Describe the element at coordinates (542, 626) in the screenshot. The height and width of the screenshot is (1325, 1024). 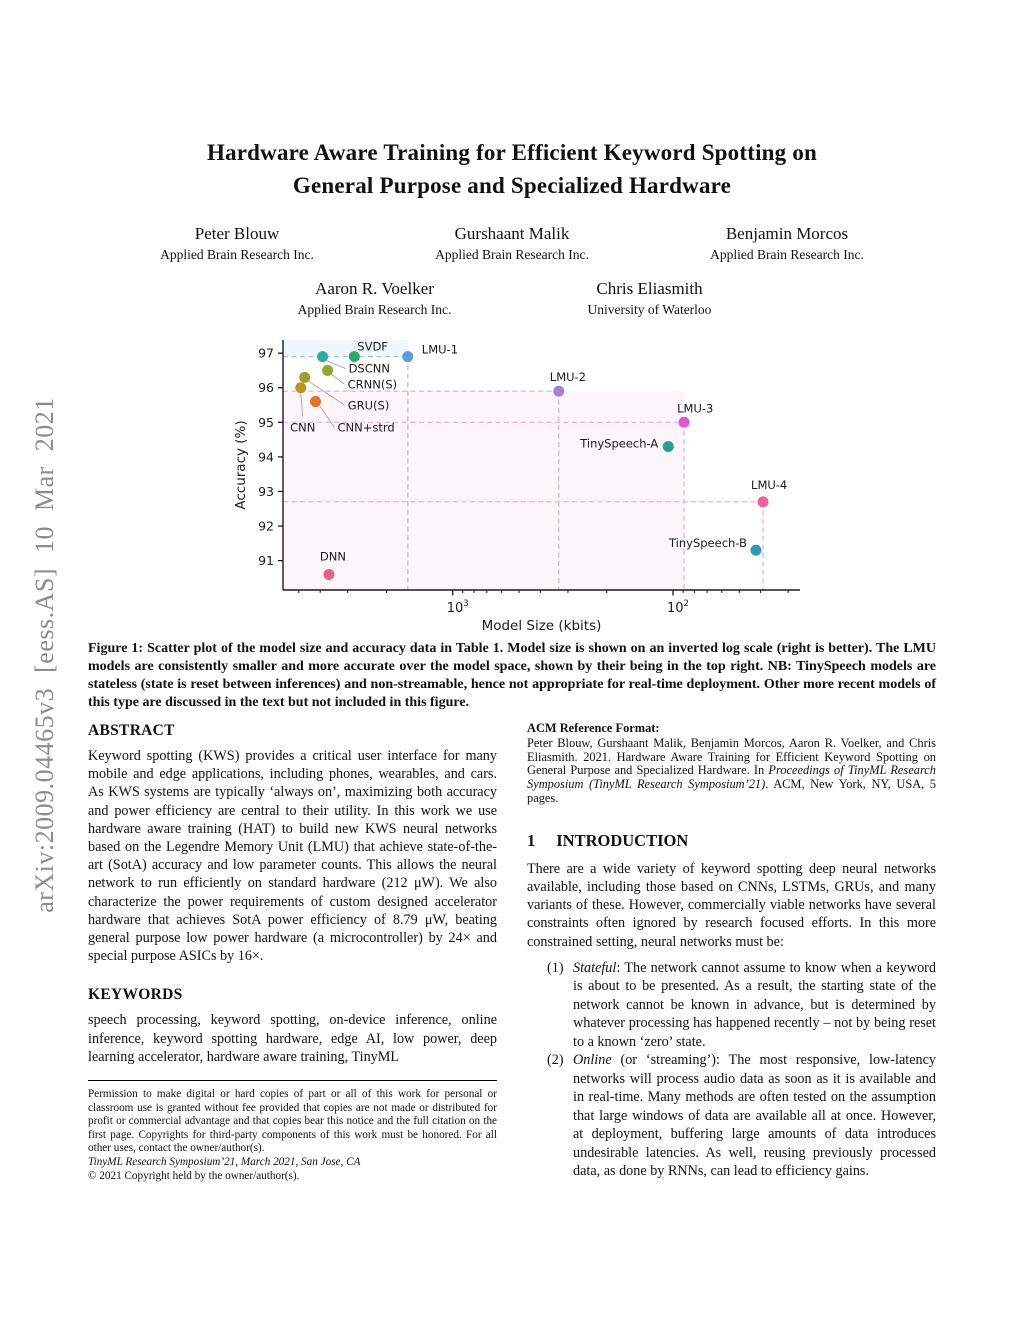
I see `x-axis-title: Model Size (kbits)` at that location.